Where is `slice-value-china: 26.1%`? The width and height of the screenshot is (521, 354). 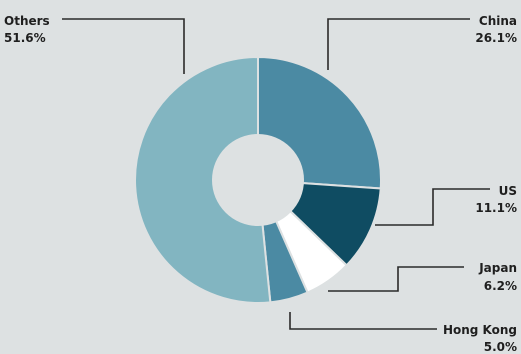 slice-value-china: 26.1% is located at coordinates (496, 38).